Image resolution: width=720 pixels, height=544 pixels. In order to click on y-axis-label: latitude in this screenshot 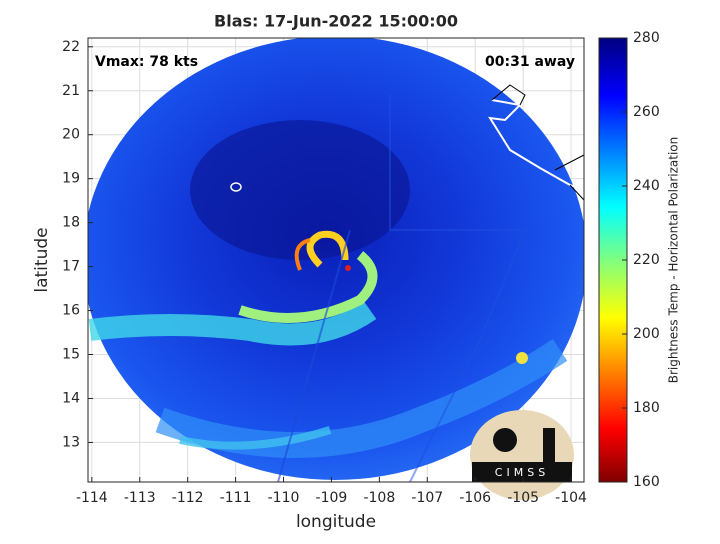, I will do `click(42, 259)`.